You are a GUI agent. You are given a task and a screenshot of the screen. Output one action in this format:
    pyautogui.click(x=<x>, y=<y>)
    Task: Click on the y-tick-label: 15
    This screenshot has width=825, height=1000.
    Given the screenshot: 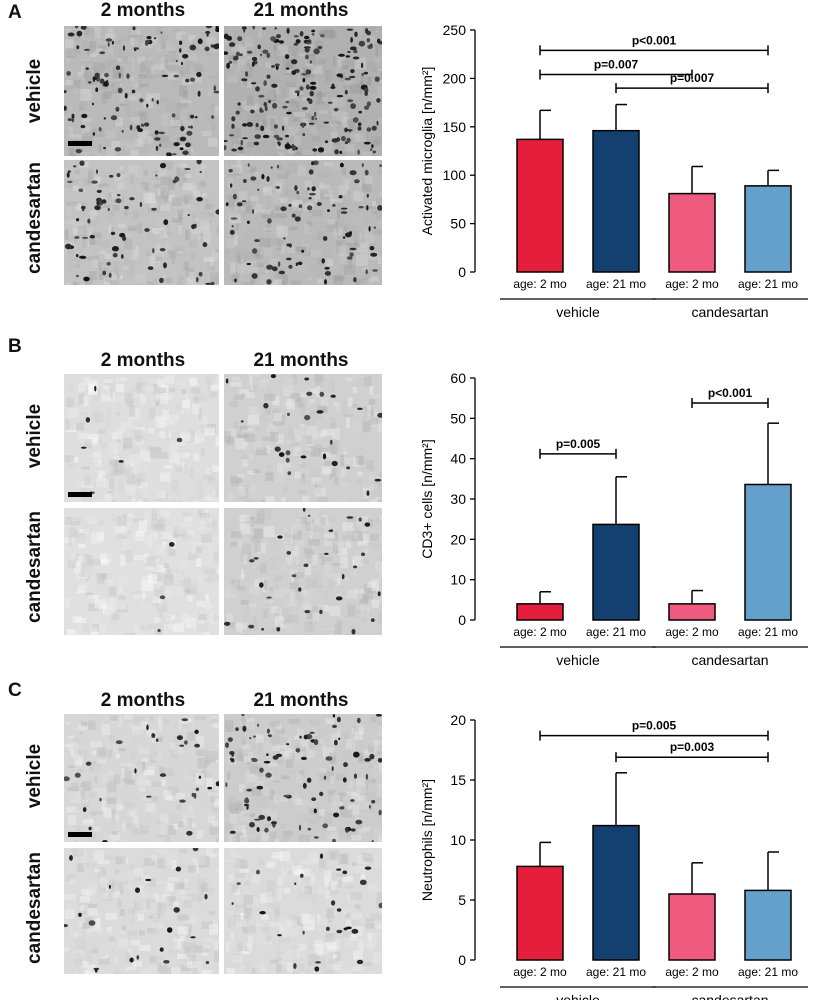 What is the action you would take?
    pyautogui.click(x=458, y=780)
    